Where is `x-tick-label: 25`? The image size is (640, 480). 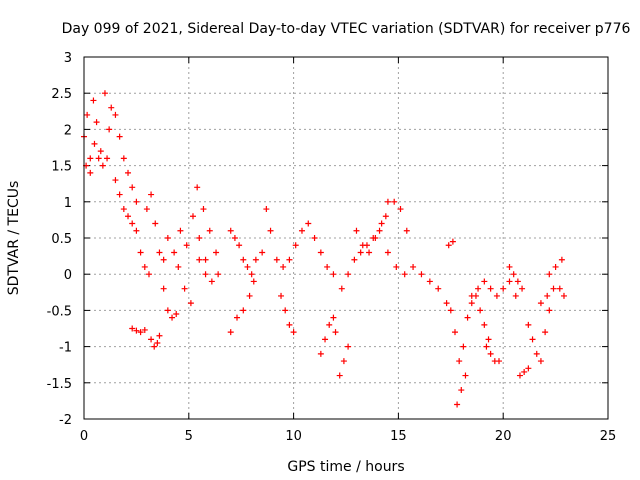 x-tick-label: 25 is located at coordinates (608, 436).